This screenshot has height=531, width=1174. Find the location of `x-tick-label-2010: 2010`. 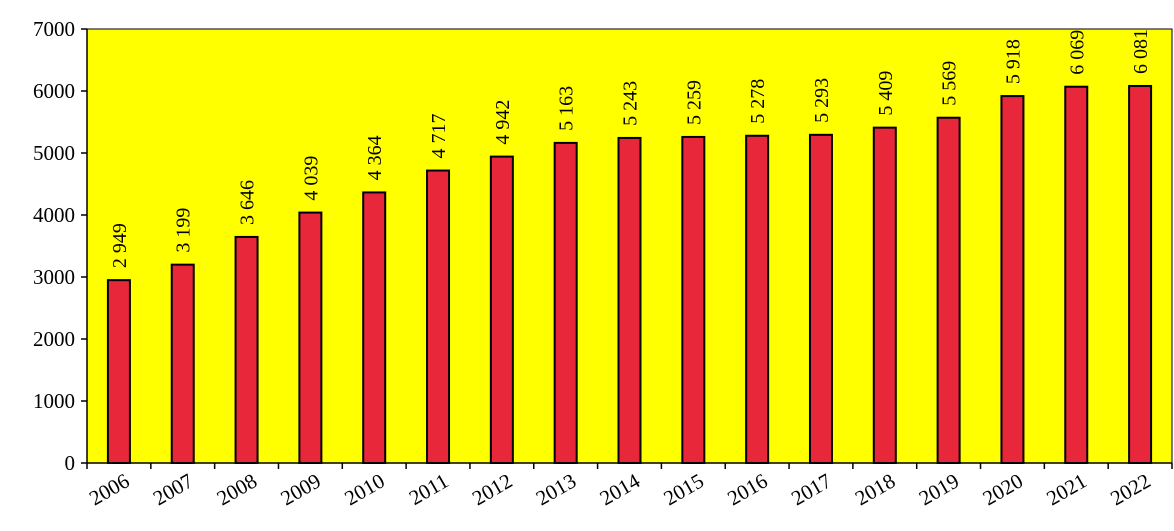

x-tick-label-2010: 2010 is located at coordinates (364, 490).